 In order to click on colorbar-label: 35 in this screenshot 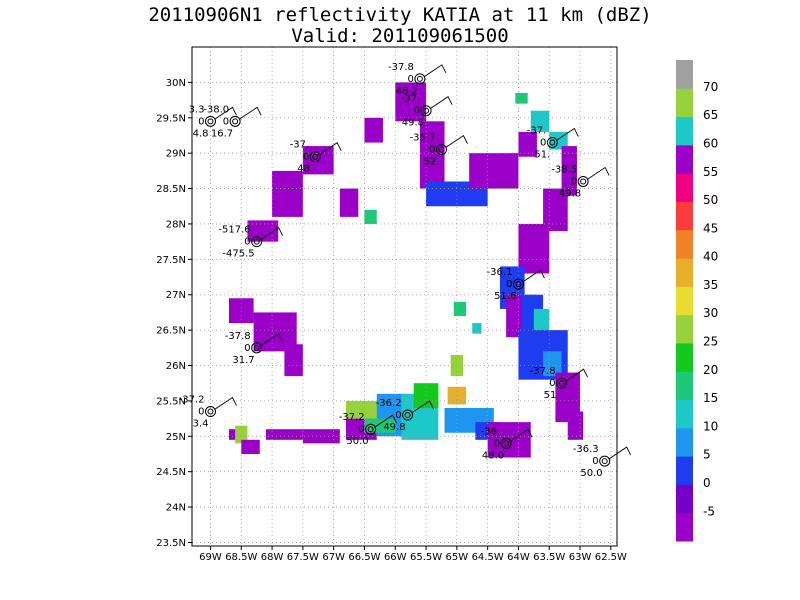, I will do `click(710, 285)`.